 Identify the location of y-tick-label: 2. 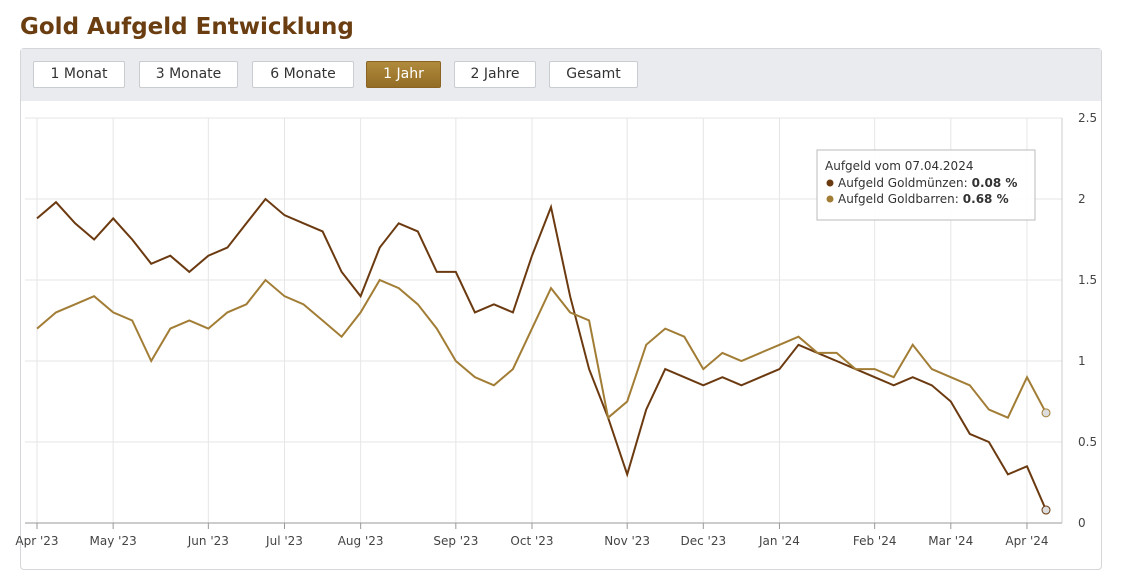
(1082, 199).